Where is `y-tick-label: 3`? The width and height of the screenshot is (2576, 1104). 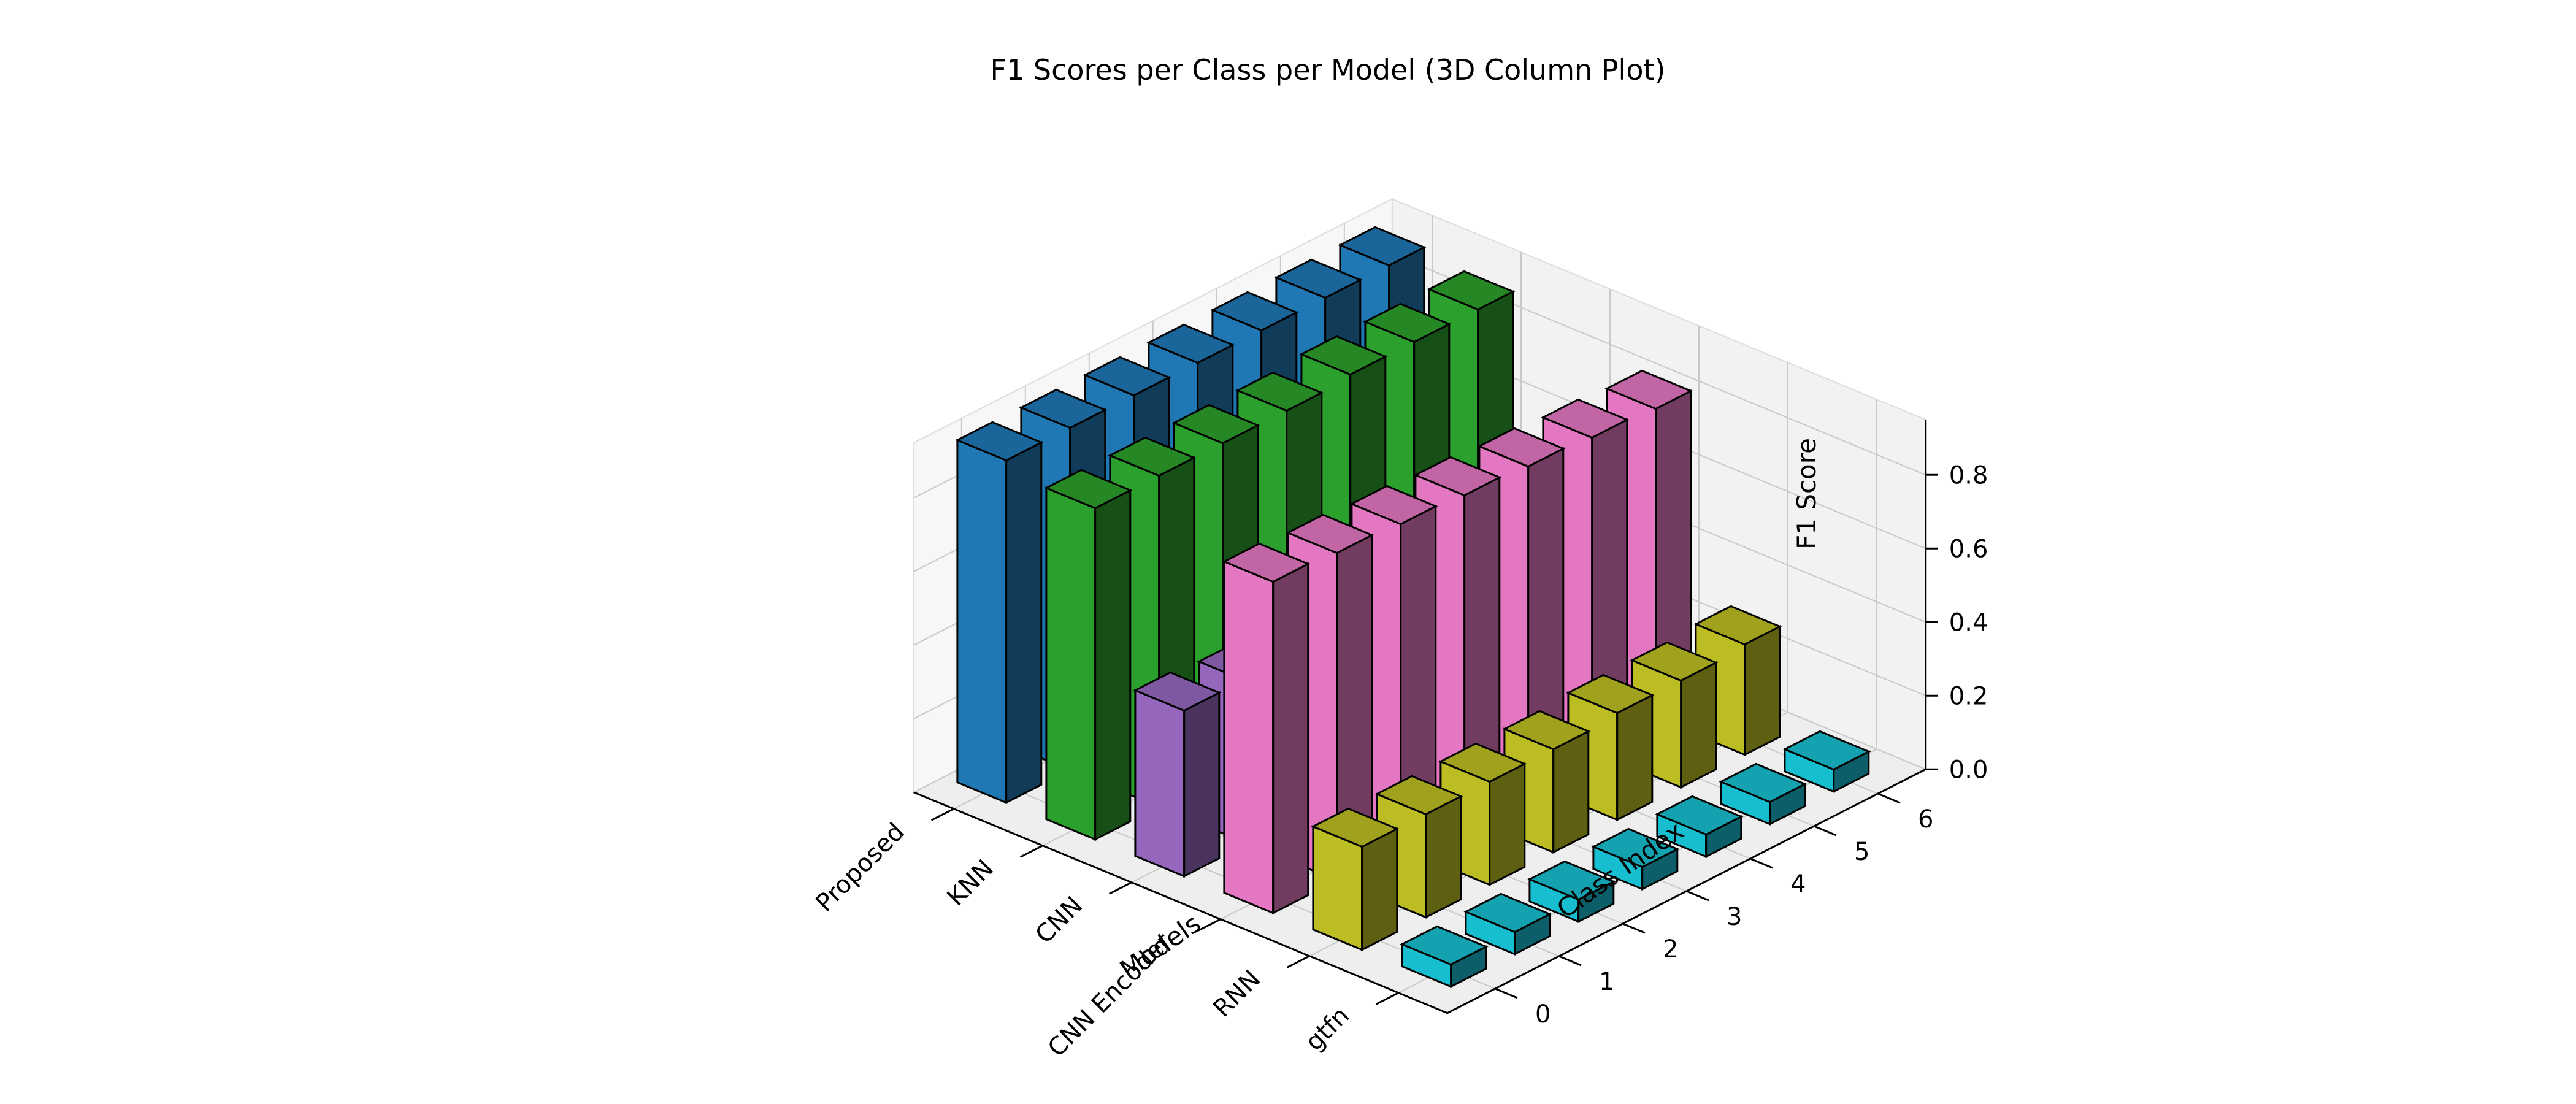
y-tick-label: 3 is located at coordinates (1734, 917).